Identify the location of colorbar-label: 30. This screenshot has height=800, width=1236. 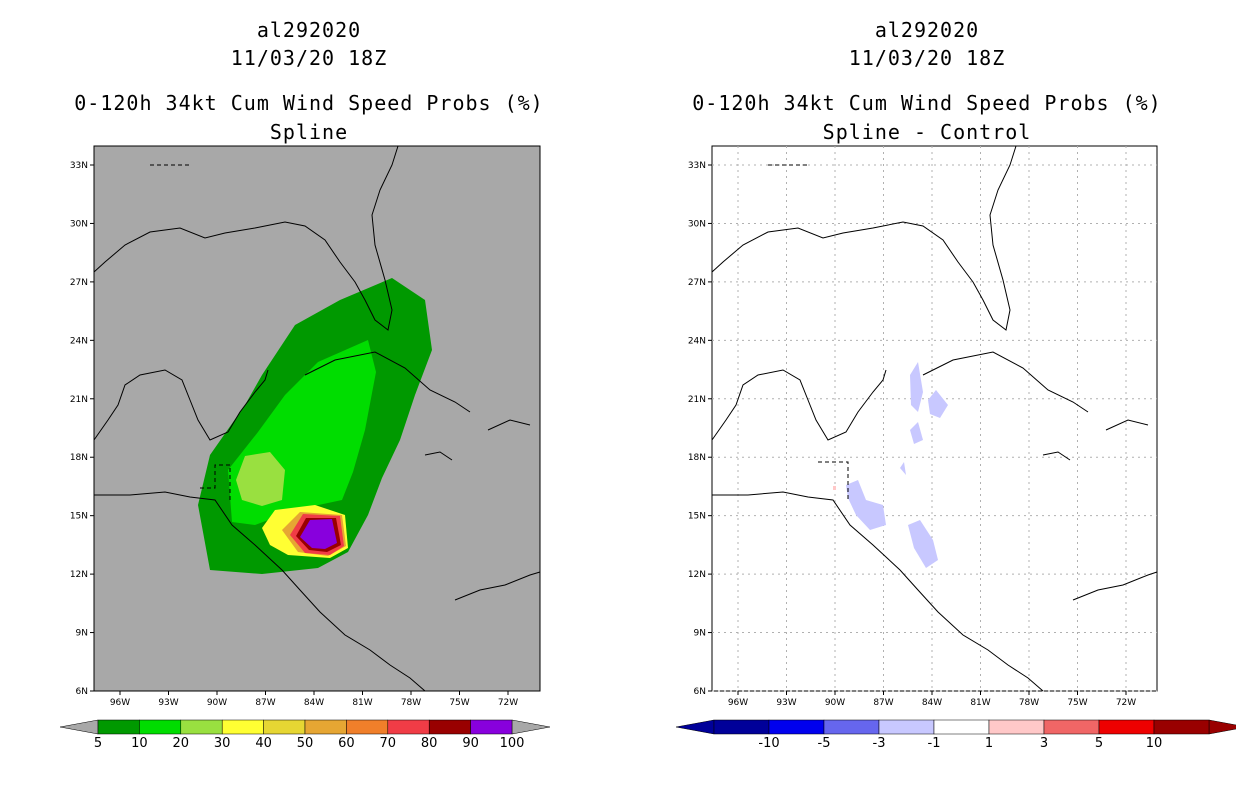
(222, 743).